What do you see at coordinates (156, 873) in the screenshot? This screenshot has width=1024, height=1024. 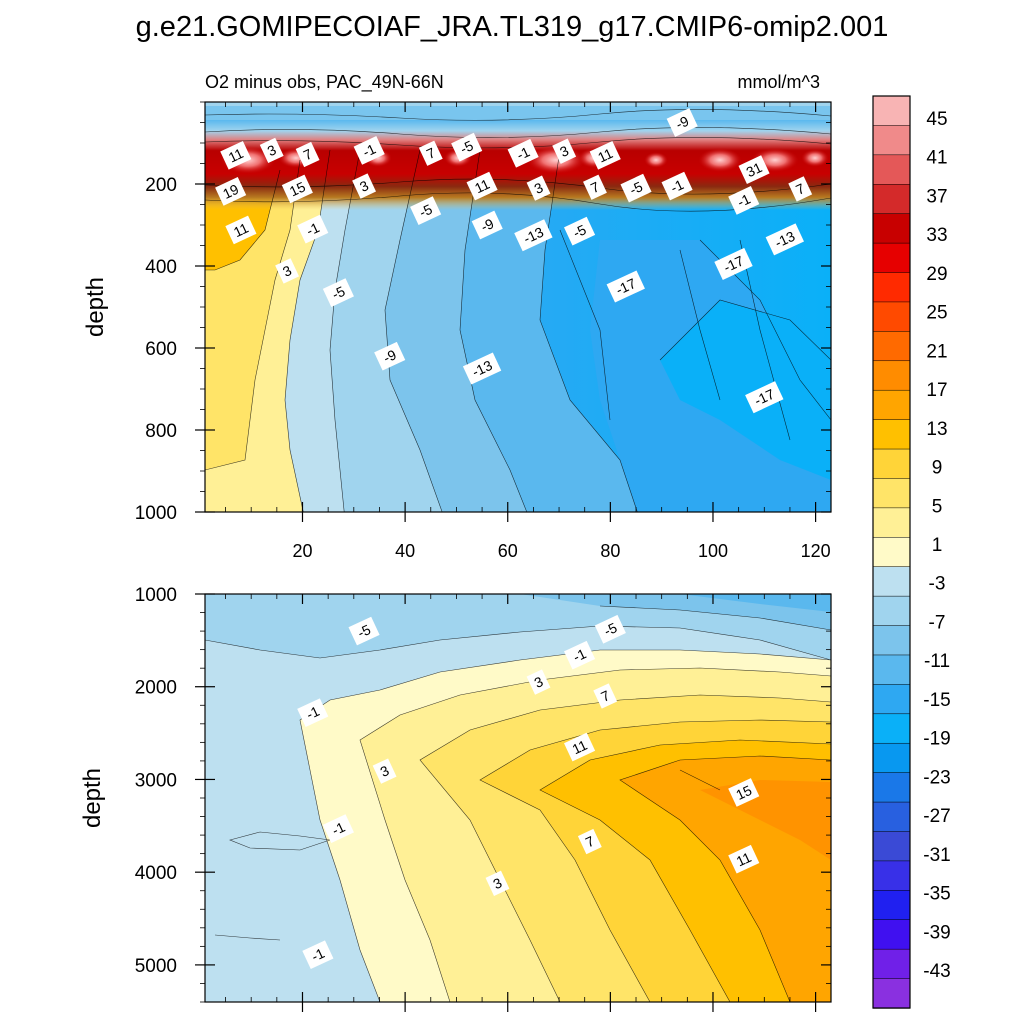 I see `y-tick-label: 4000` at bounding box center [156, 873].